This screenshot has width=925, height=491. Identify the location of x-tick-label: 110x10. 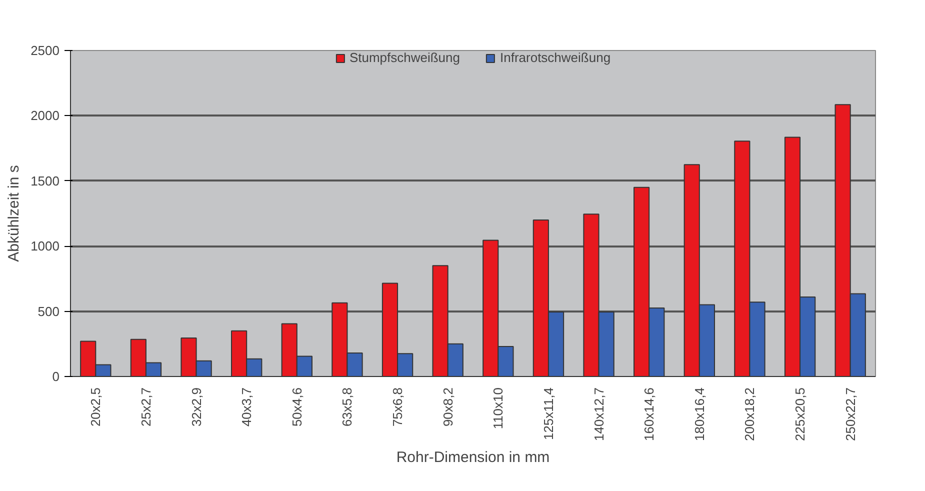
(498, 409).